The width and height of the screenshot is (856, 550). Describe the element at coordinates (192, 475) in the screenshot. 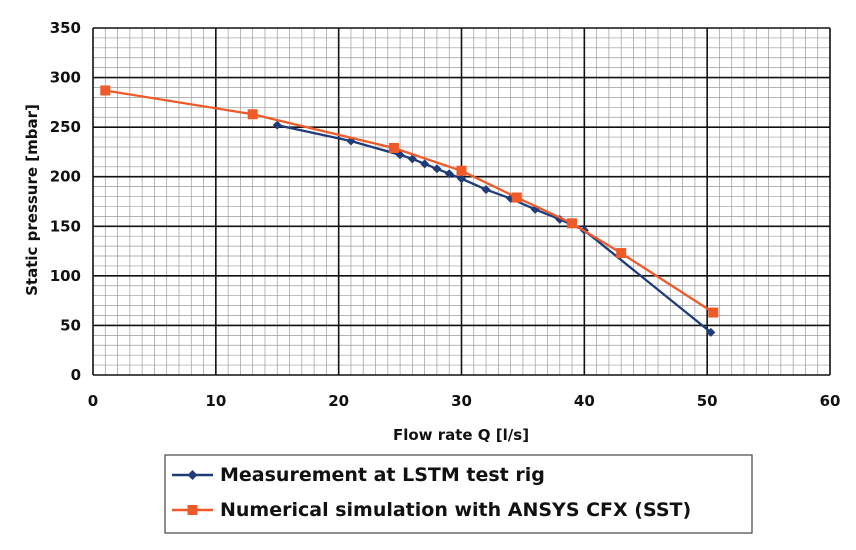

I see `legend-marker-measurement` at that location.